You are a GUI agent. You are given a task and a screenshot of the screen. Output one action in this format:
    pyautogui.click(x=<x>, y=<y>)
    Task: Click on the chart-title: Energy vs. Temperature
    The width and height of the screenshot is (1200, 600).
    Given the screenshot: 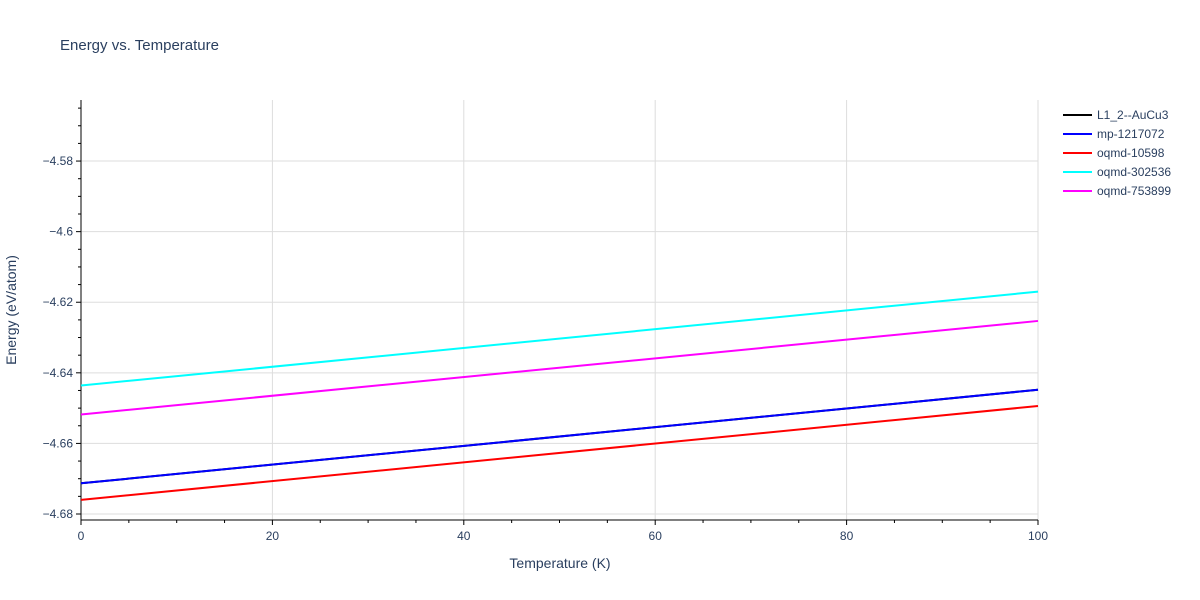 What is the action you would take?
    pyautogui.click(x=139, y=45)
    